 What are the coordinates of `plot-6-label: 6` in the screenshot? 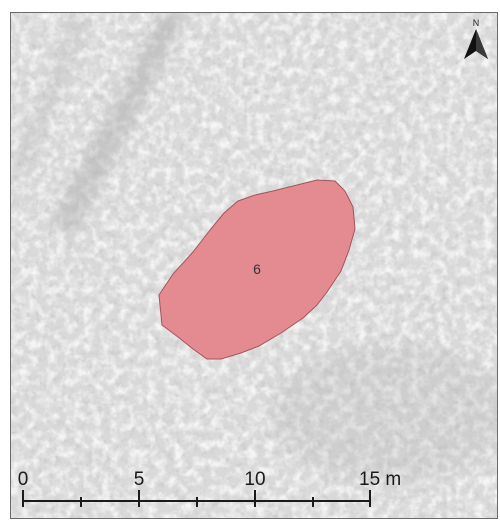 It's located at (257, 269).